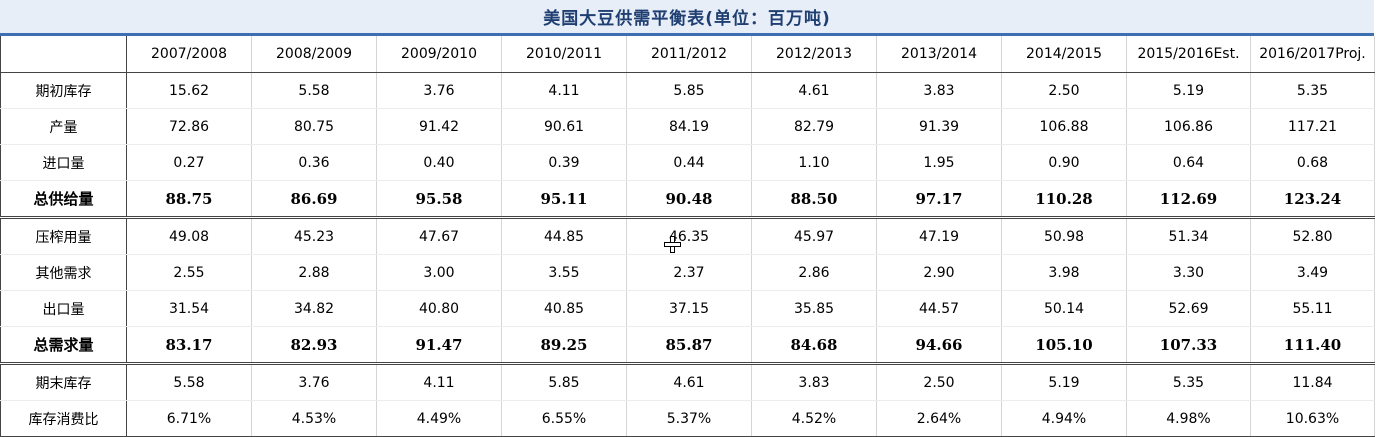  Describe the element at coordinates (689, 162) in the screenshot. I see `table-cell: 0.44` at that location.